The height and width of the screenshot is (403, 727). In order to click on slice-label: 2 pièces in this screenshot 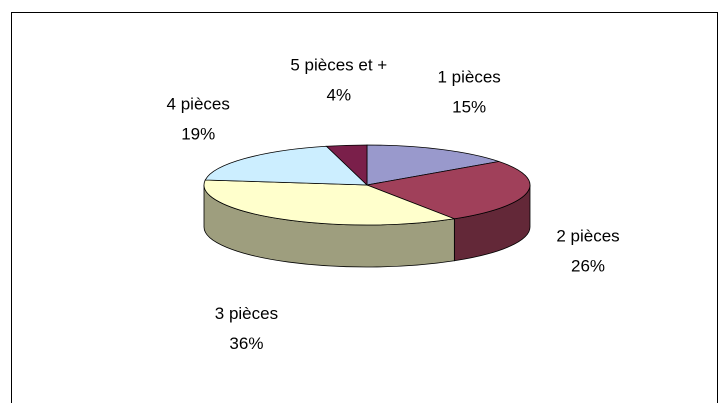, I will do `click(587, 236)`.